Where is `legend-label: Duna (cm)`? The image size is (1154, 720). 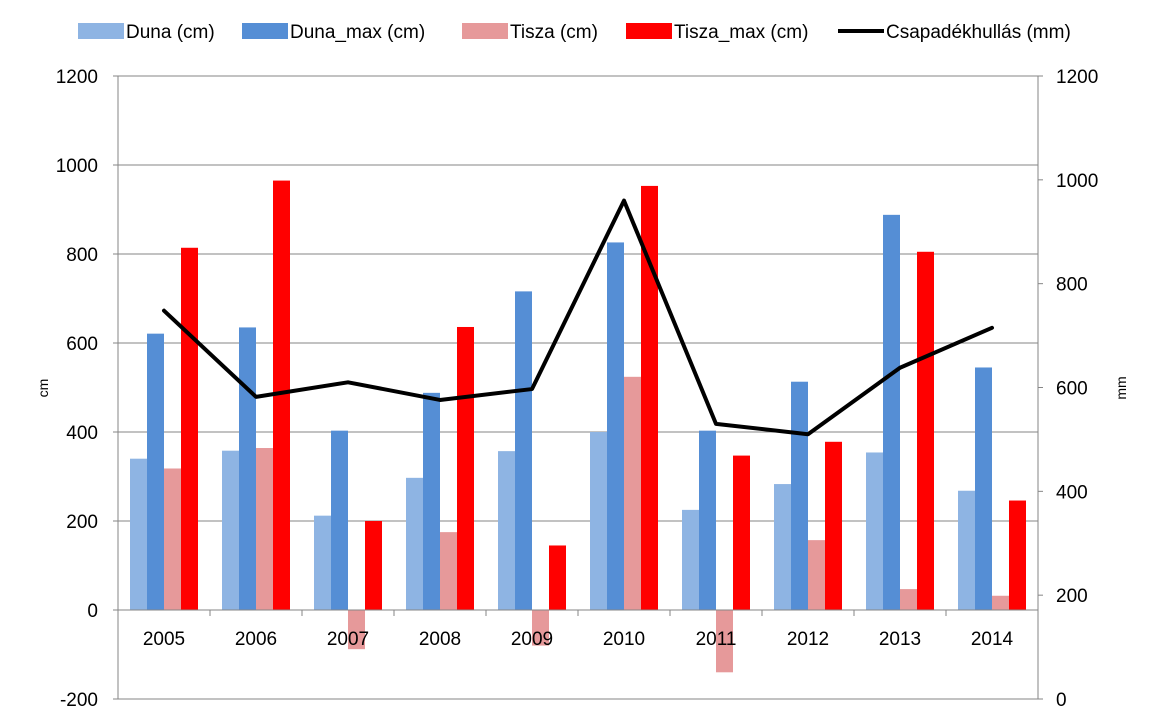
legend-label: Duna (cm) is located at coordinates (170, 32).